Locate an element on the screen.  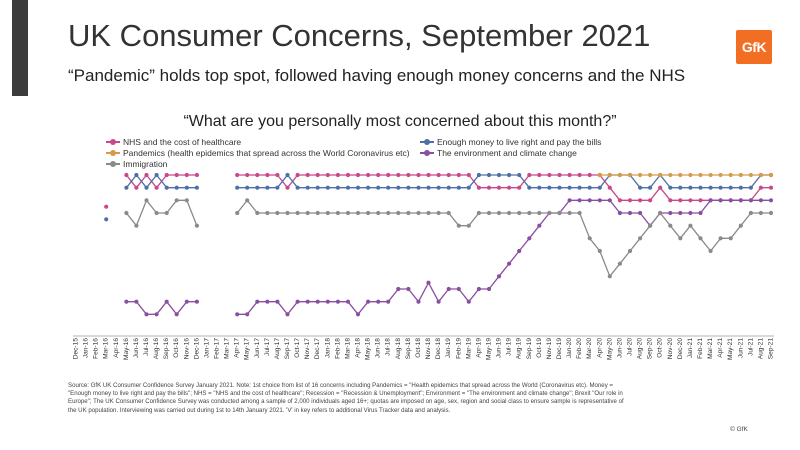
x-tick-label: Jul-17 is located at coordinates (267, 347).